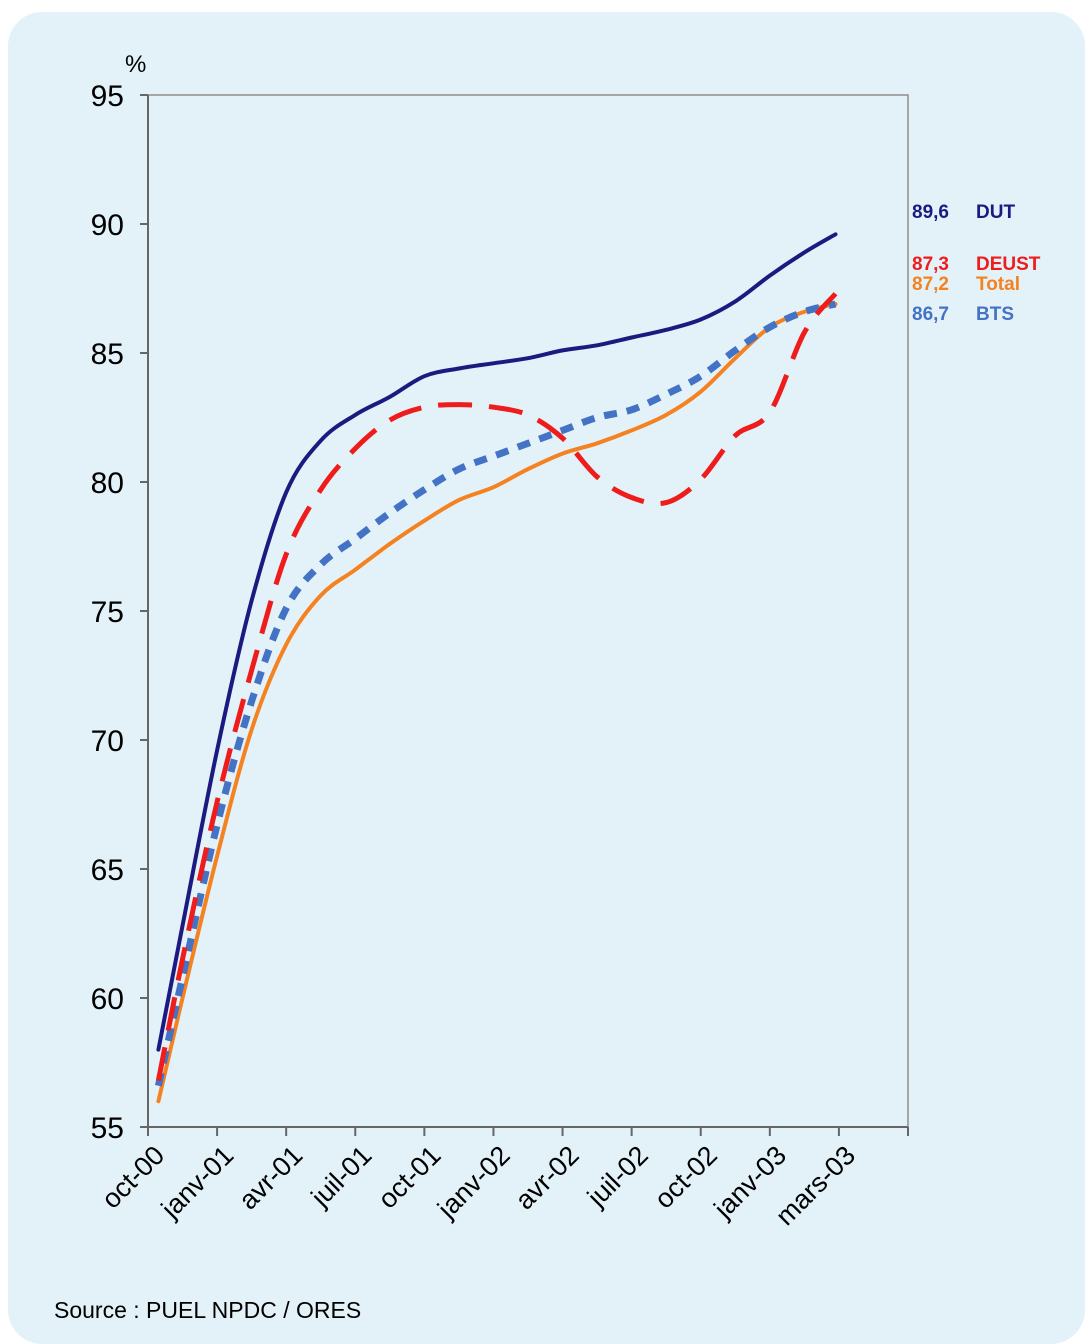 The height and width of the screenshot is (1344, 1085). Describe the element at coordinates (208, 1310) in the screenshot. I see `source-note: Source : PUEL NPDC / ORES` at that location.